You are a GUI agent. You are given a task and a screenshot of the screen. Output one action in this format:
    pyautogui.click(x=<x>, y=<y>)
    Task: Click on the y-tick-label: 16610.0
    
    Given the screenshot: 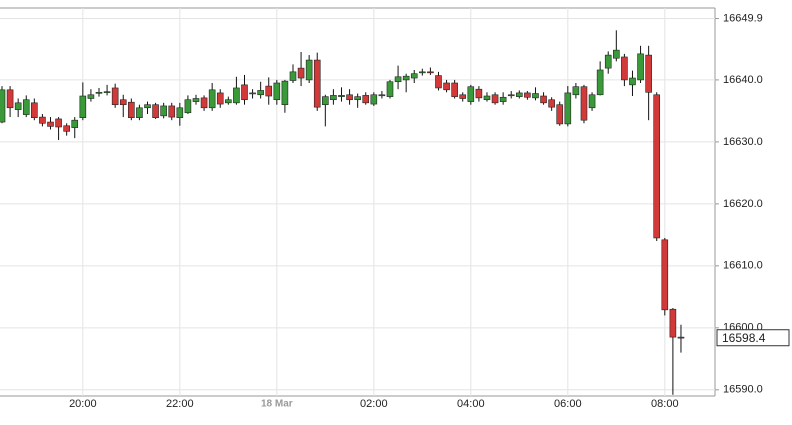 What is the action you would take?
    pyautogui.click(x=743, y=266)
    